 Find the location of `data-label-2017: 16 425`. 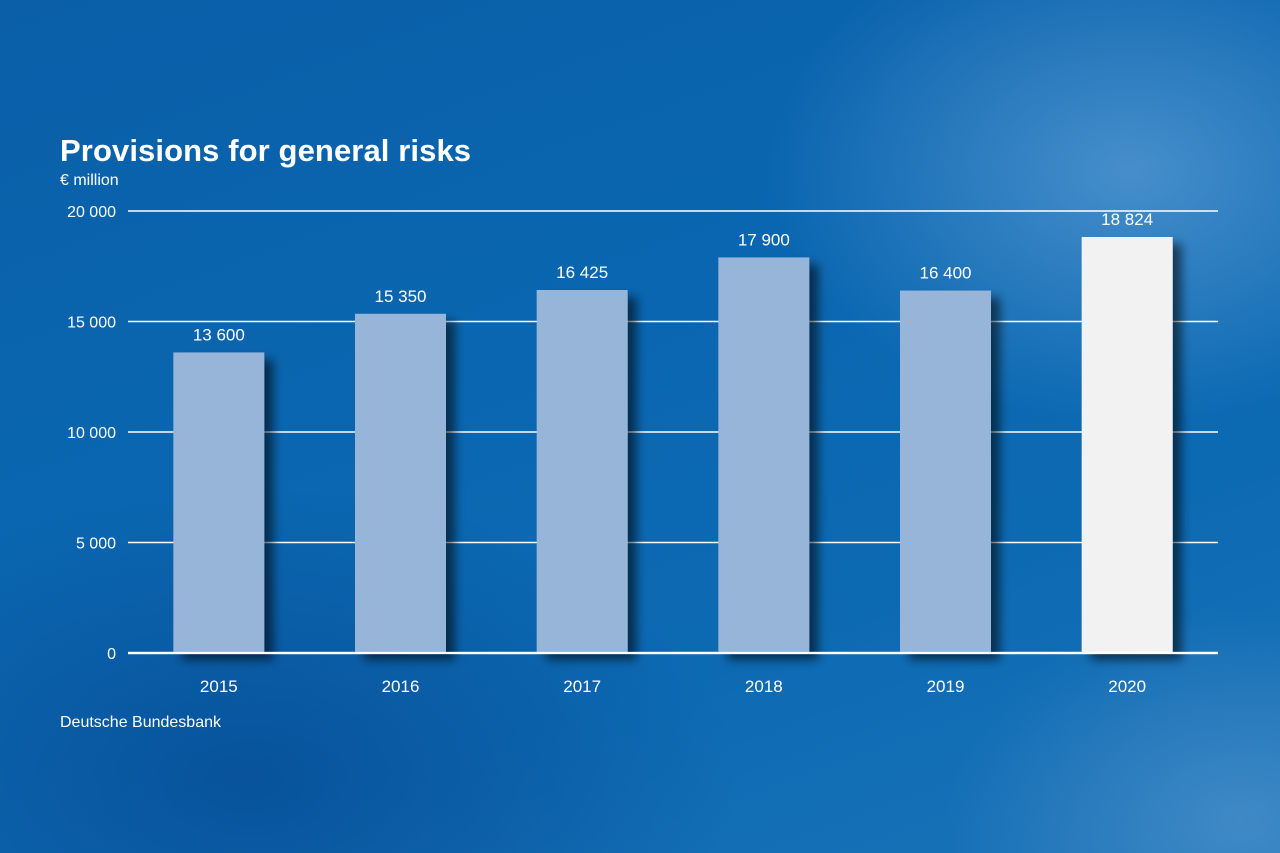

data-label-2017: 16 425 is located at coordinates (582, 272).